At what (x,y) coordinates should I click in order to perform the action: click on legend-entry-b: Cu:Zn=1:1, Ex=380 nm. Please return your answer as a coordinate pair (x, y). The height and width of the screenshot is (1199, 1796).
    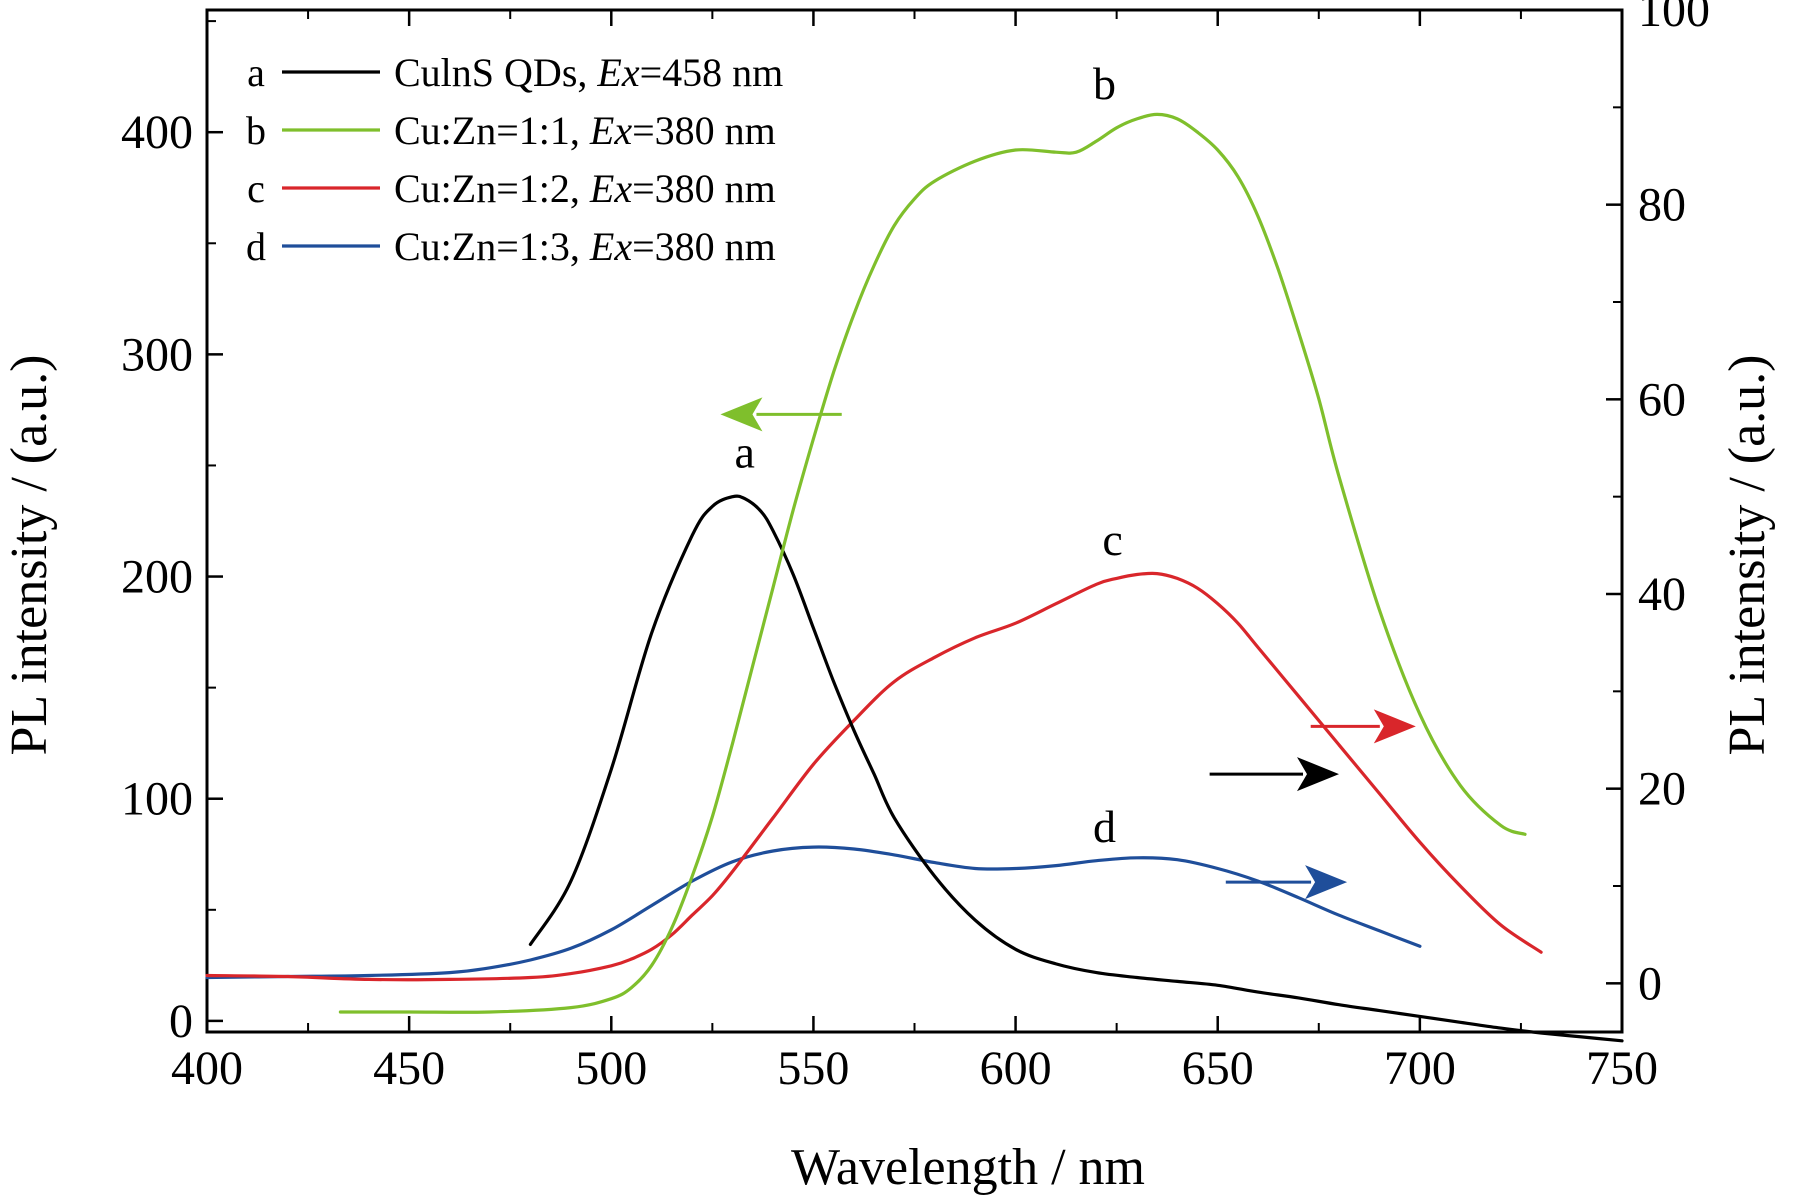
    Looking at the image, I should click on (585, 130).